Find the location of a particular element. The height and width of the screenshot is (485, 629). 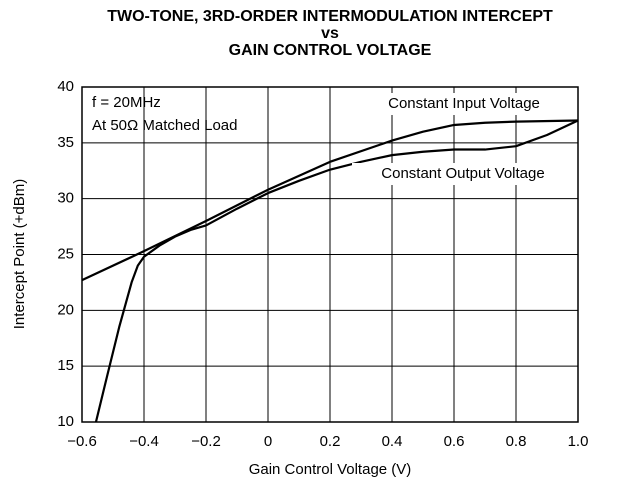

y-tick-label: 30 is located at coordinates (65, 198).